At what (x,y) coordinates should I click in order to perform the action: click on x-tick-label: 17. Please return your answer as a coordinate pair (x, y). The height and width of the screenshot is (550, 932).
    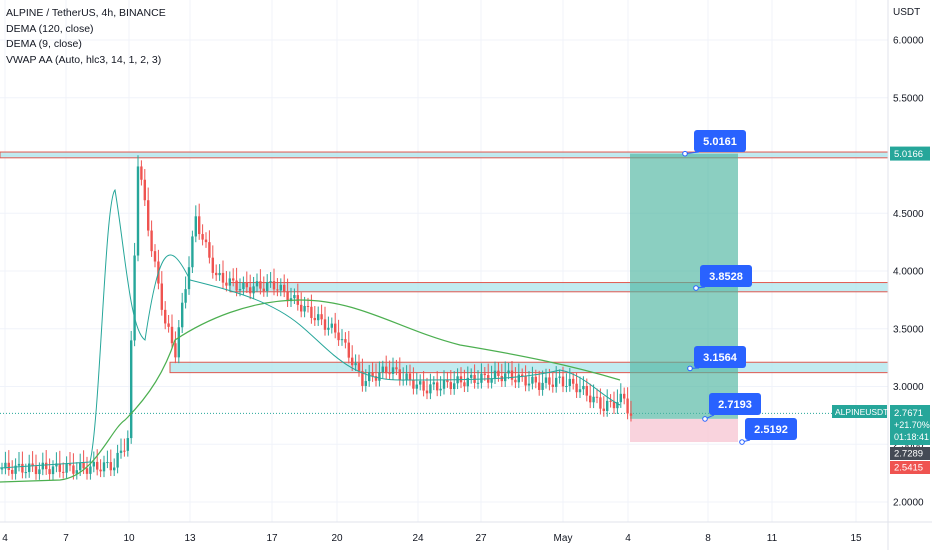
    Looking at the image, I should click on (272, 538).